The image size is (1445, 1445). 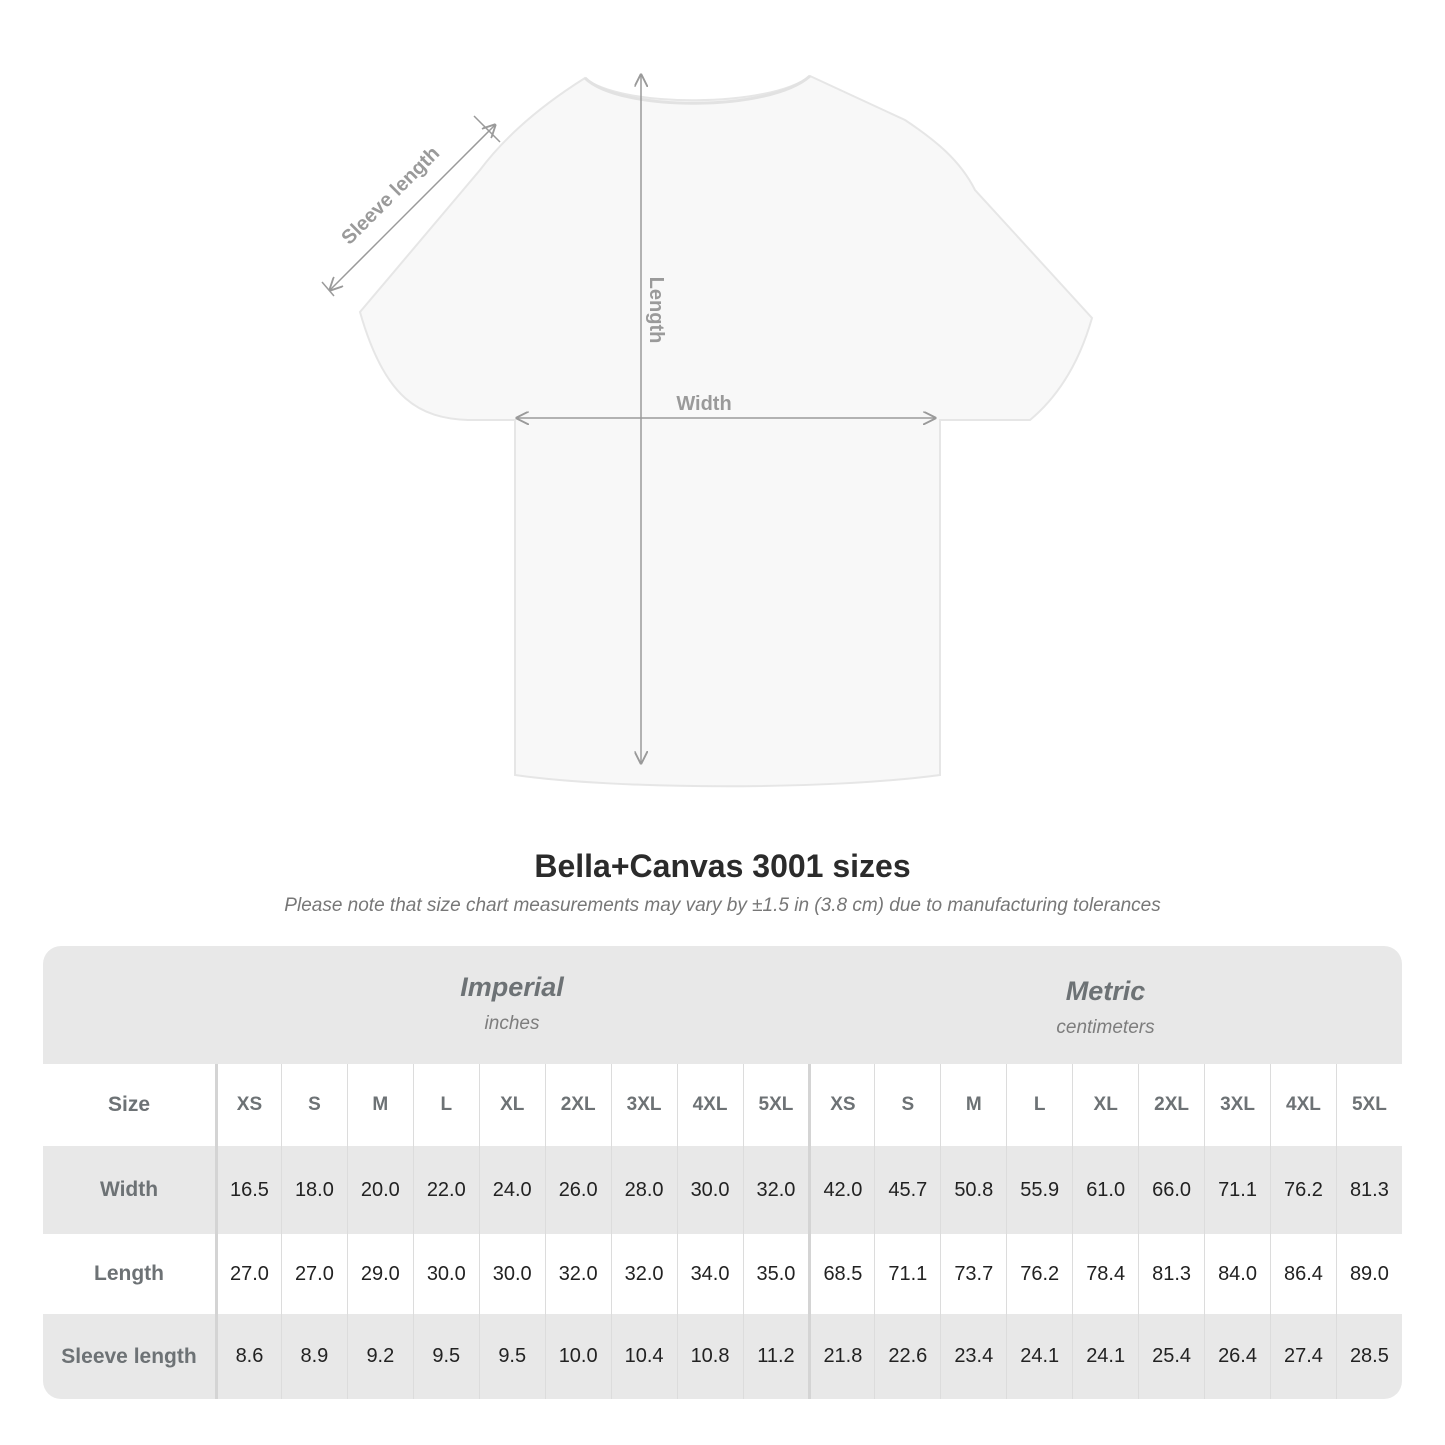 What do you see at coordinates (379, 1274) in the screenshot?
I see `value-cell: 29.0` at bounding box center [379, 1274].